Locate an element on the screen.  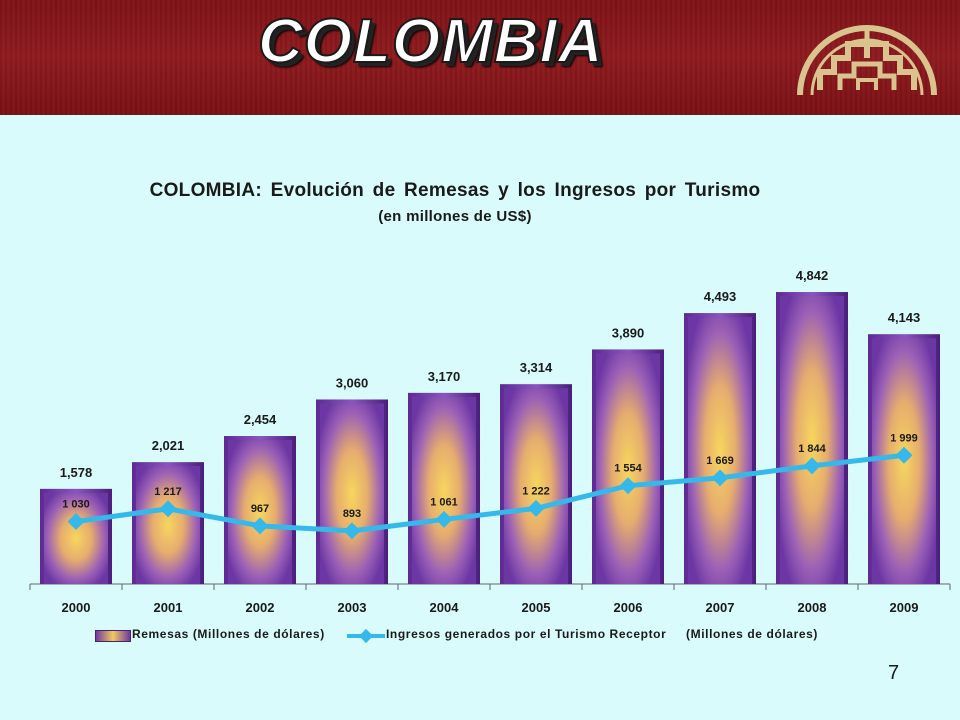
header-title: COLOMBIA is located at coordinates (430, 41).